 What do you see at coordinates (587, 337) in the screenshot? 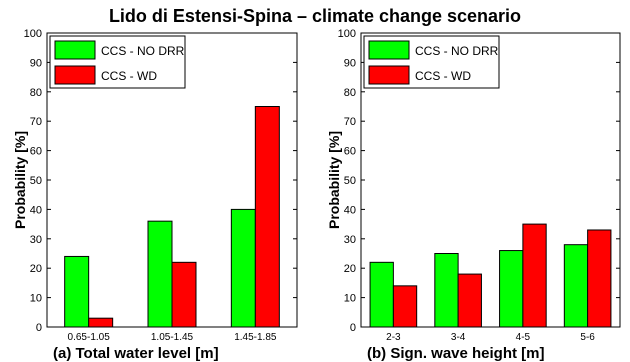
I see `x-tick-label: 5-6` at bounding box center [587, 337].